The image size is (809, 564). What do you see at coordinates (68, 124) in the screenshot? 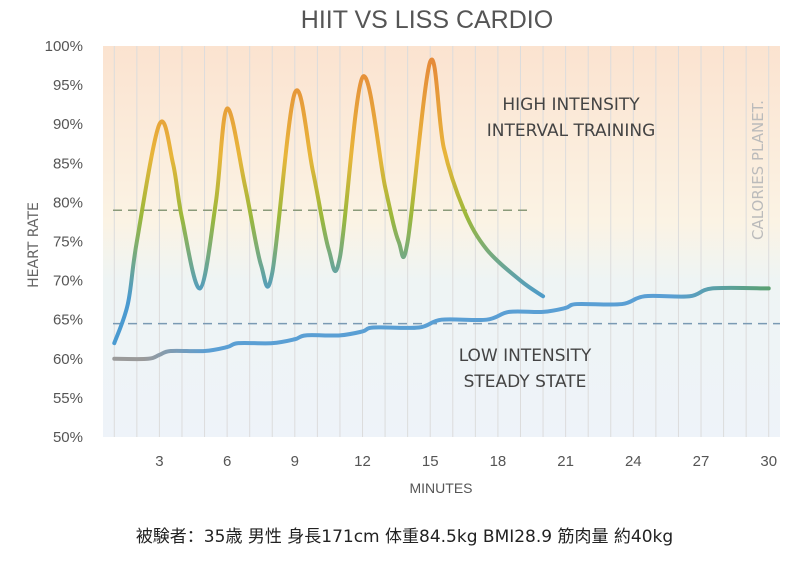
I see `y-tick-label: 90%` at bounding box center [68, 124].